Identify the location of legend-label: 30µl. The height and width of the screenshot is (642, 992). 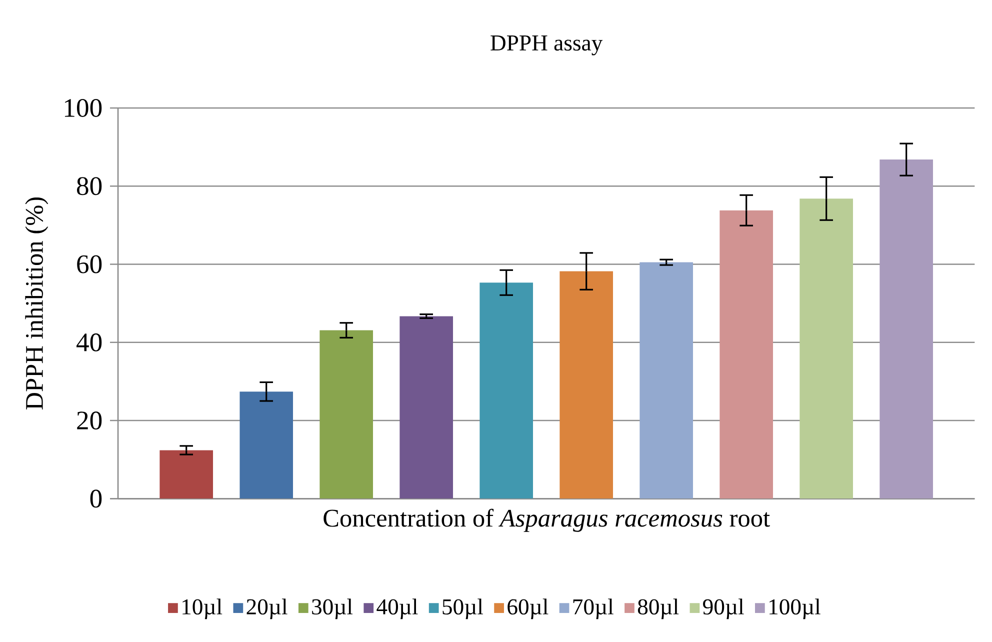
(332, 609).